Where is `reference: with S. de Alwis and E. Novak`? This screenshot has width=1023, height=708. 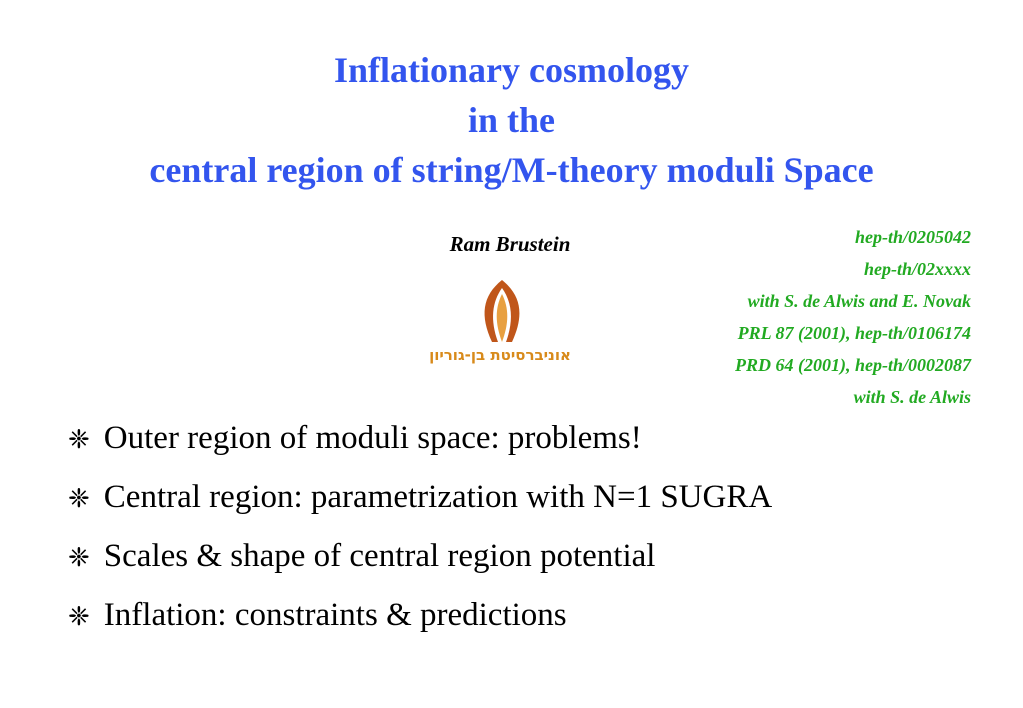
reference: with S. de Alwis and E. Novak is located at coordinates (859, 301).